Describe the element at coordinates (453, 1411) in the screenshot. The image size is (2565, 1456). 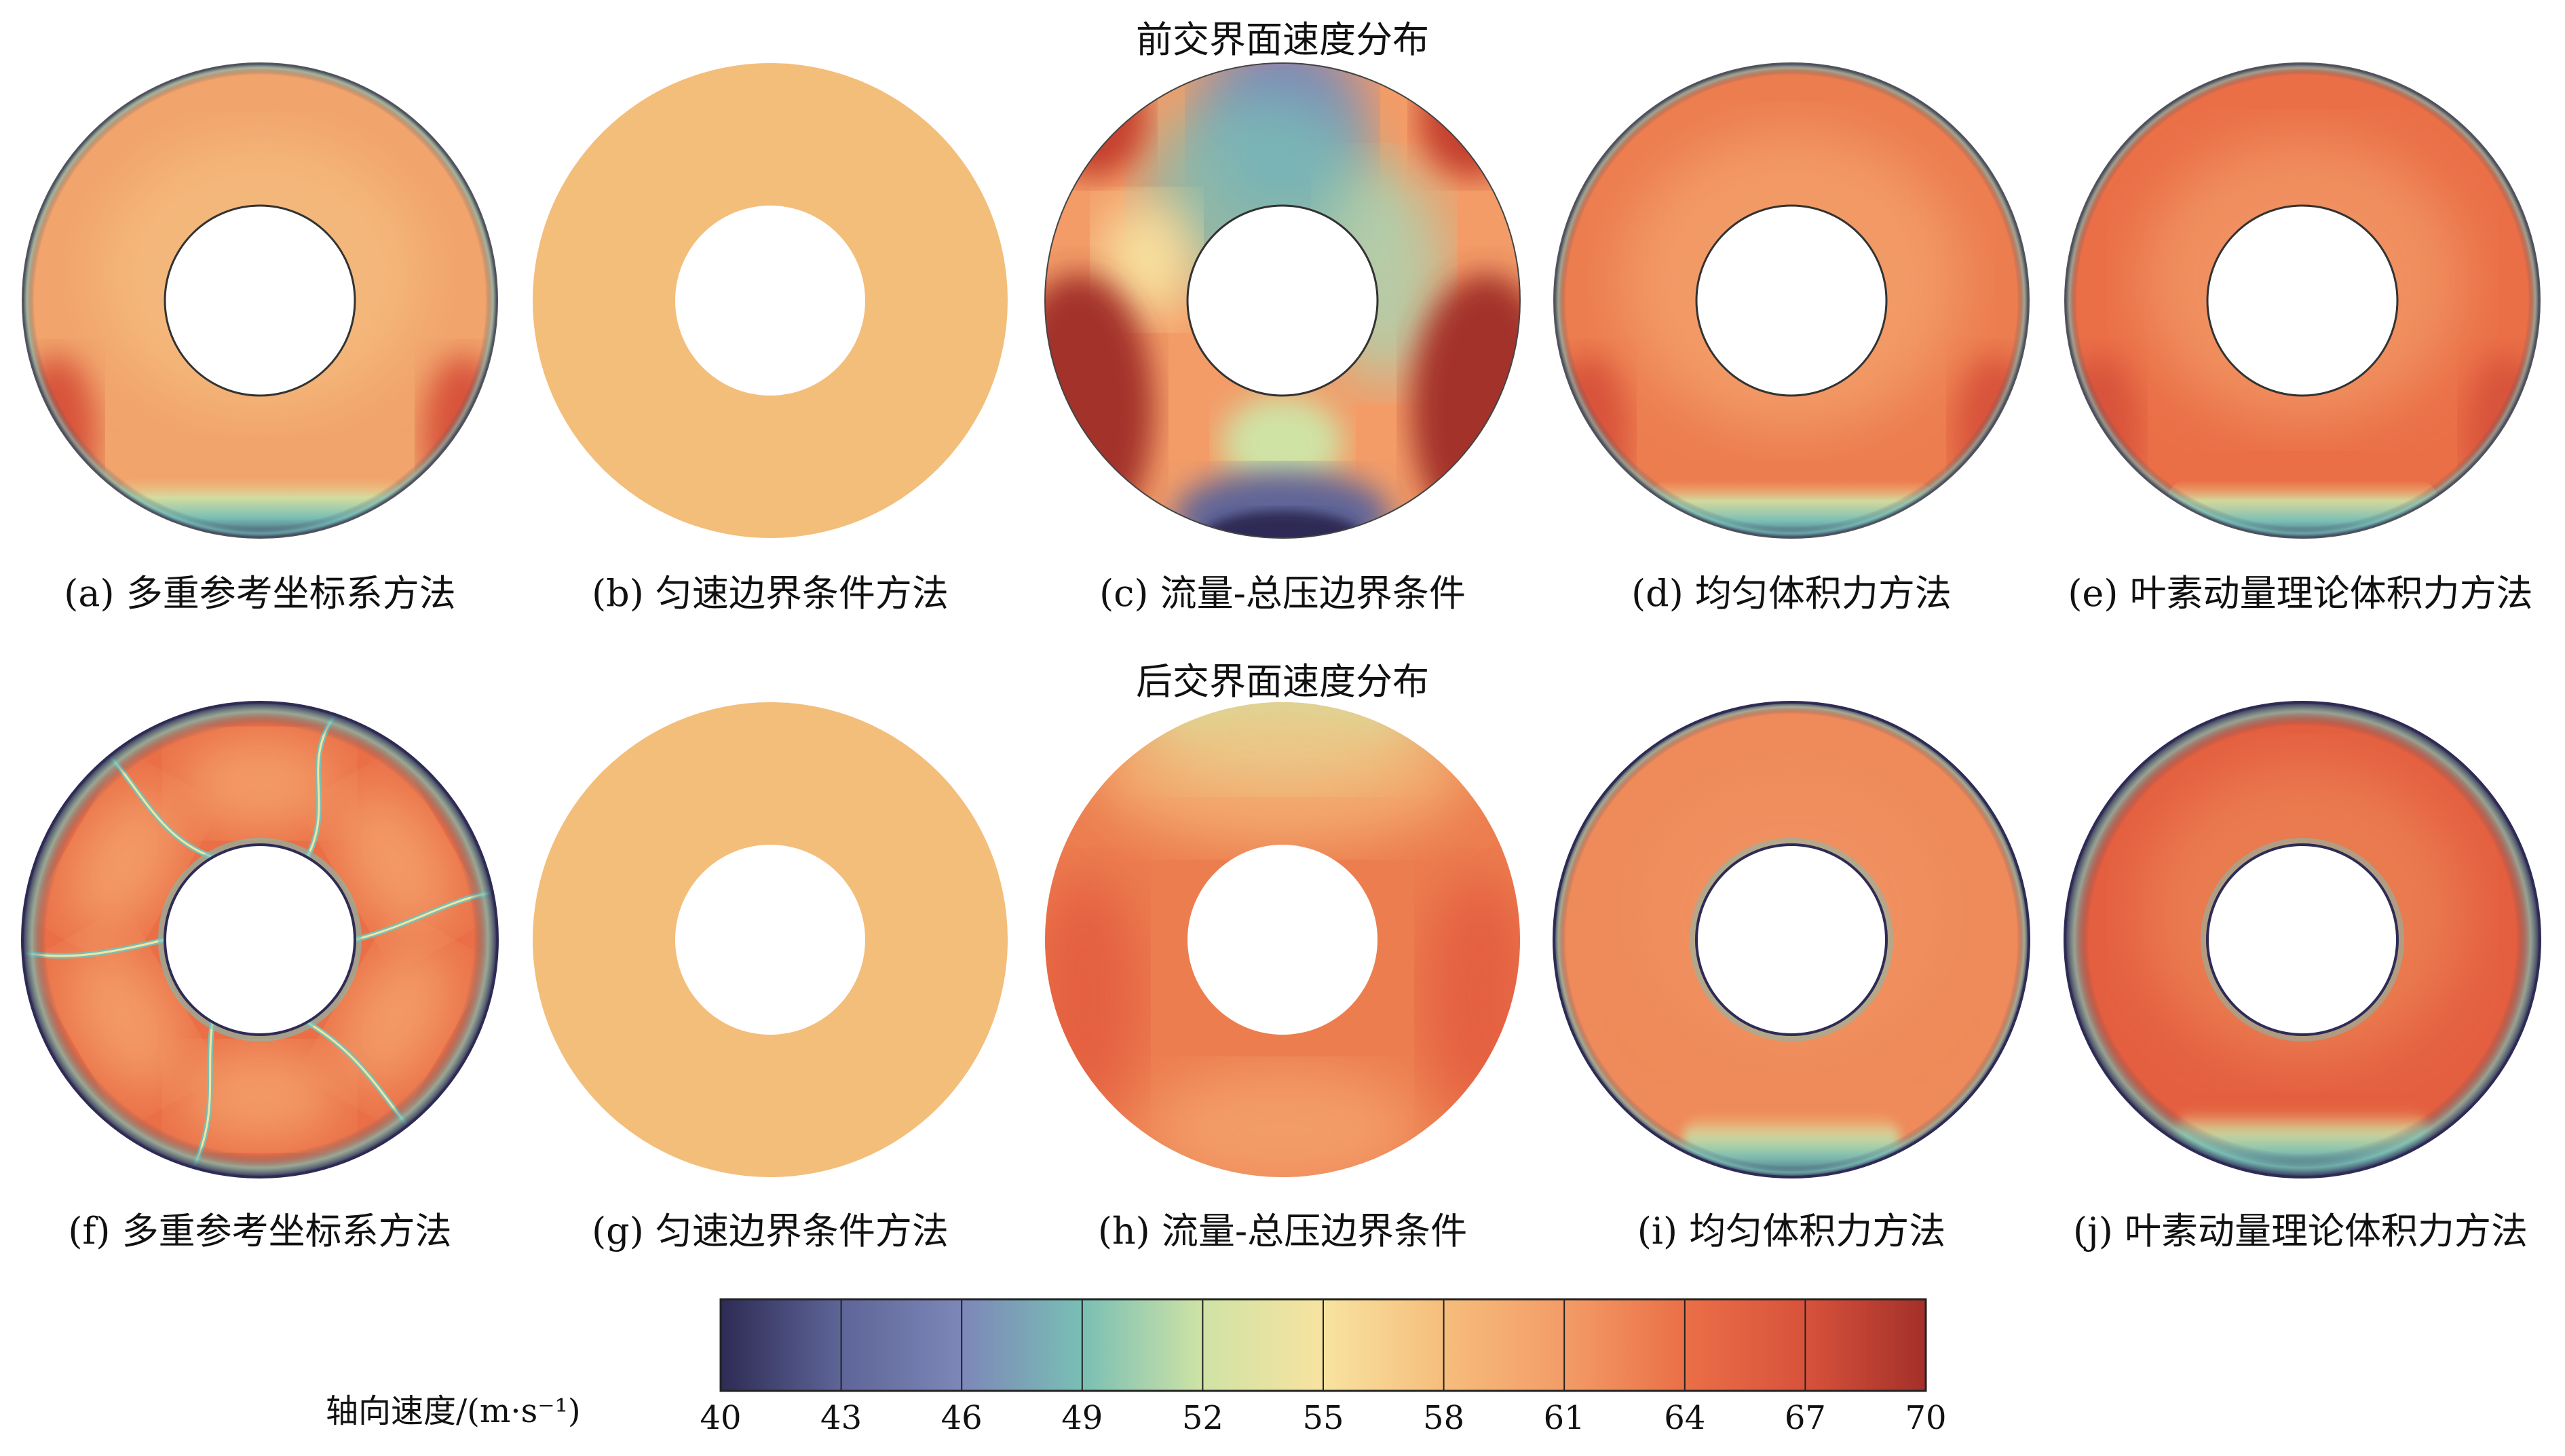
I see `colorbar-title: 轴向速度/(m·s⁻¹)` at that location.